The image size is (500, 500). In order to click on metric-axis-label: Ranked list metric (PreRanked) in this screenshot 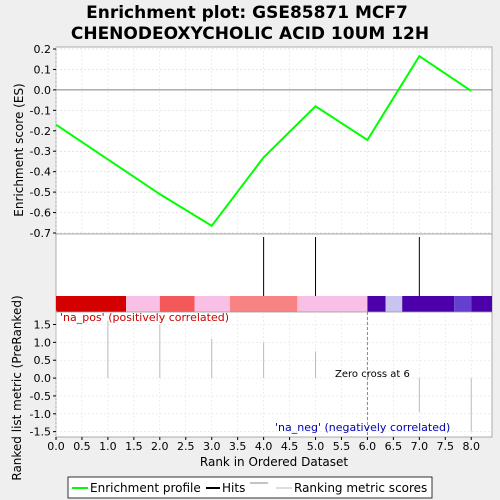, I will do `click(17, 387)`.